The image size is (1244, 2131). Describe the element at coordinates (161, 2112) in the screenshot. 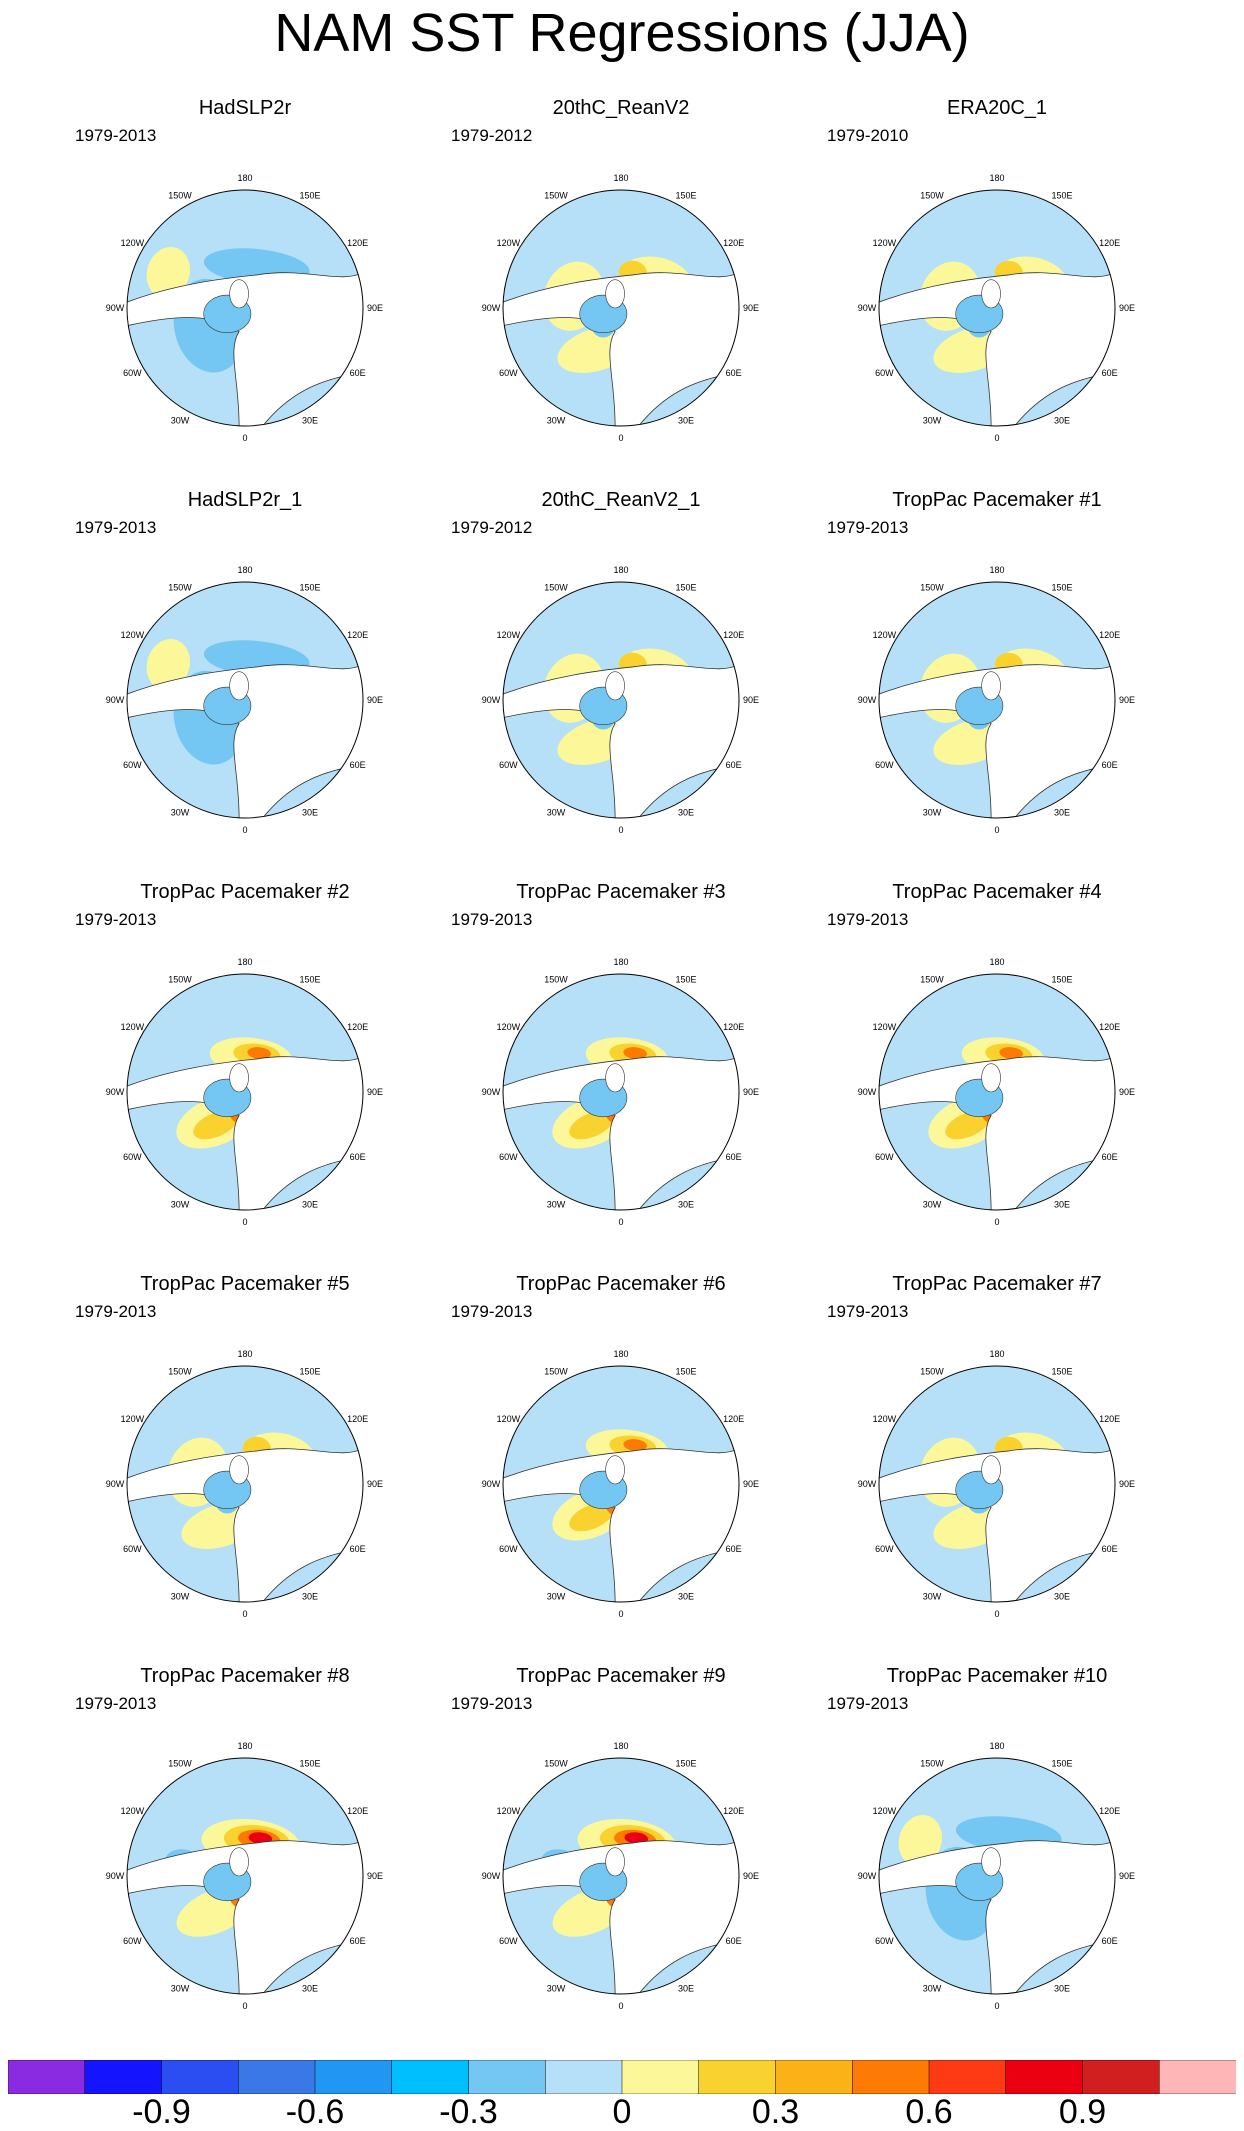

I see `colorbar-tick-label: -0.9` at that location.